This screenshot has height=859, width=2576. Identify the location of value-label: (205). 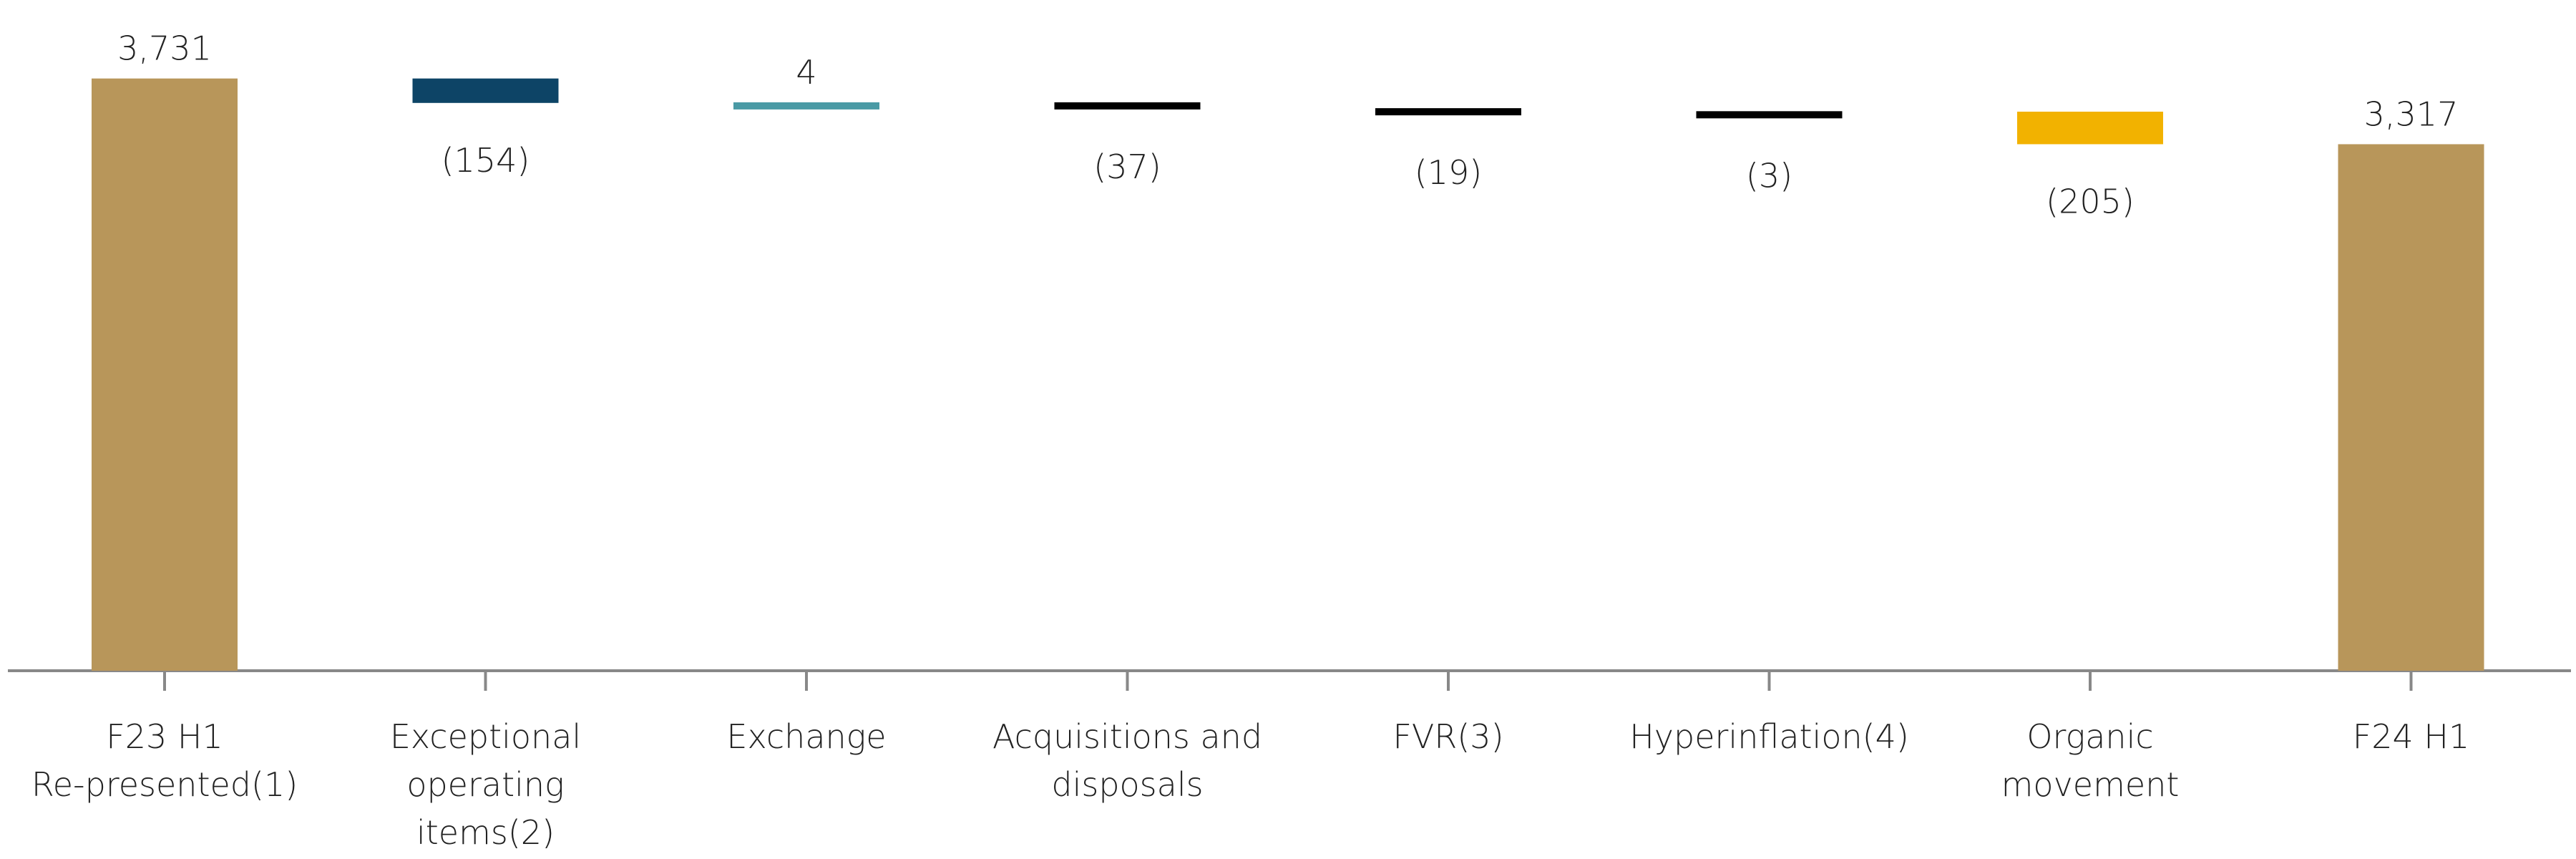
(2090, 201).